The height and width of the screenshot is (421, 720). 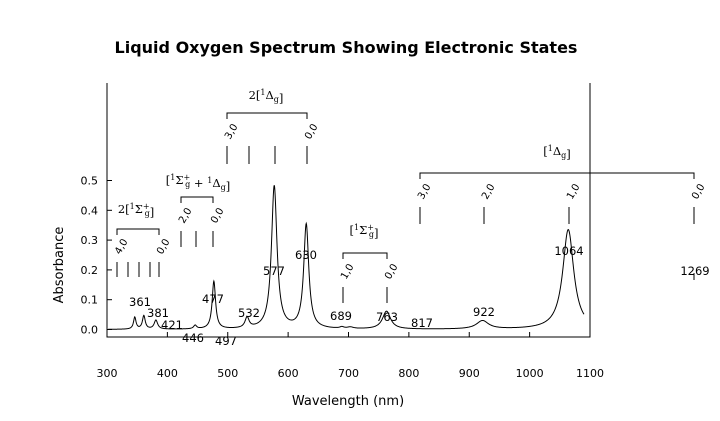 What do you see at coordinates (530, 373) in the screenshot?
I see `x-tick-label: 1000` at bounding box center [530, 373].